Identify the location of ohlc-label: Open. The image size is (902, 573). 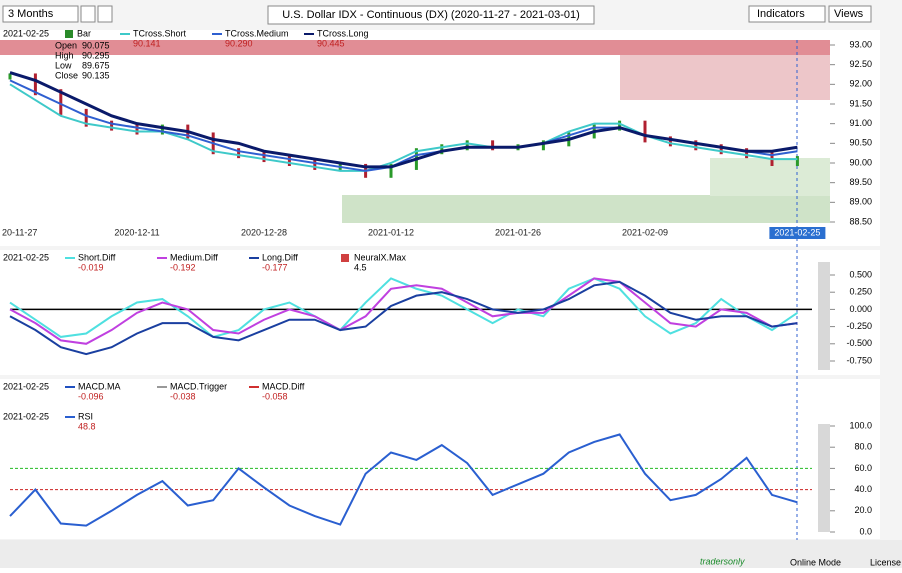
(66, 45).